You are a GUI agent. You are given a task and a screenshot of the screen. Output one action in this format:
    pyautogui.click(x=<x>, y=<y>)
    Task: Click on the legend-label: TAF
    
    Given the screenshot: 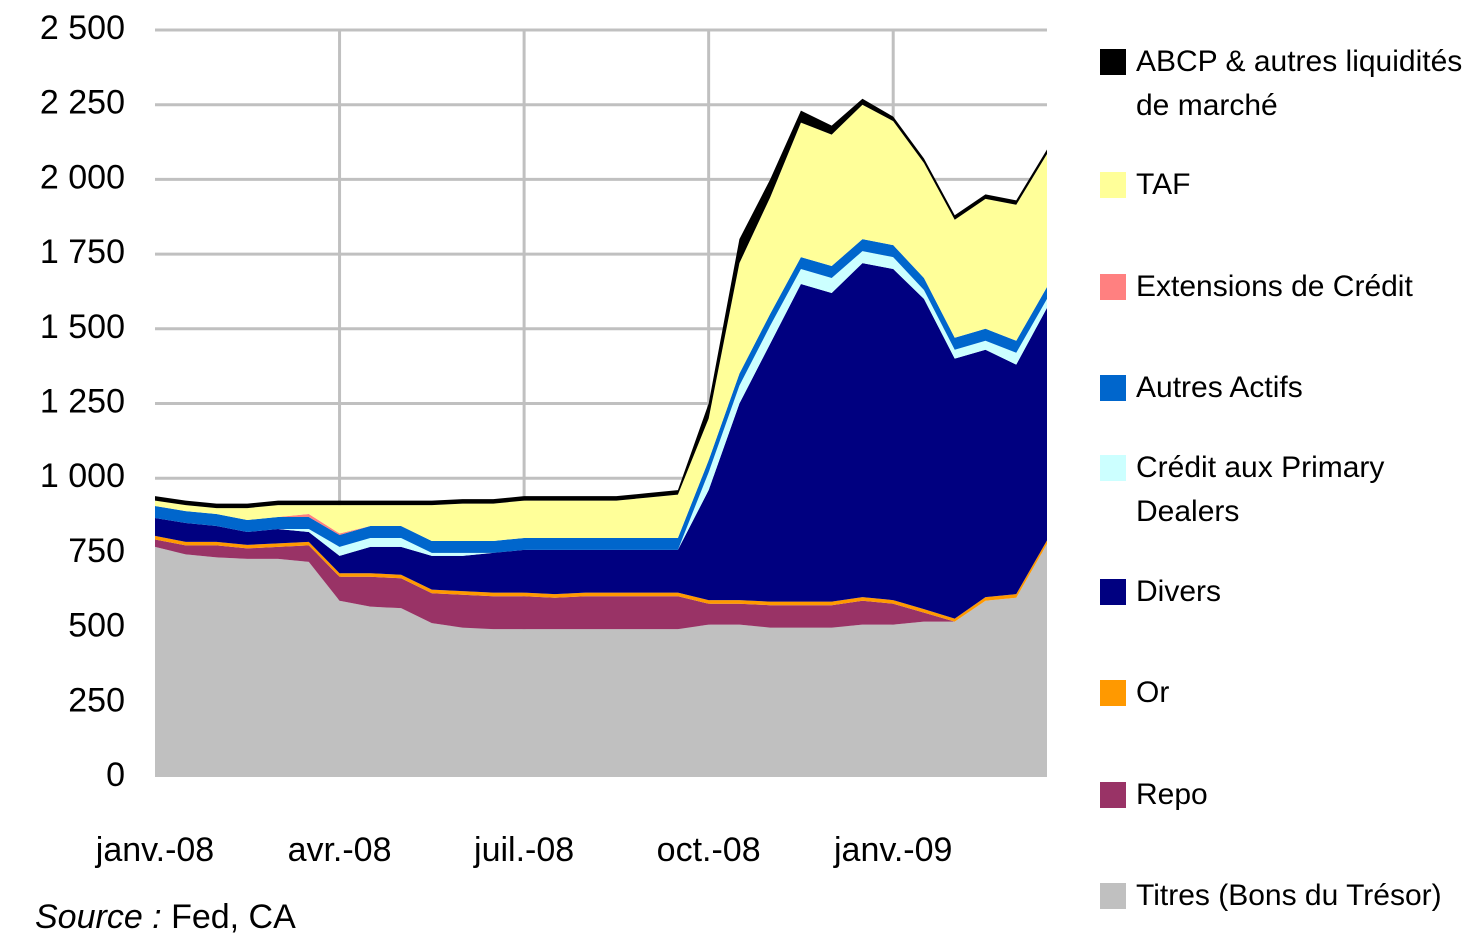 What is the action you would take?
    pyautogui.click(x=1163, y=185)
    